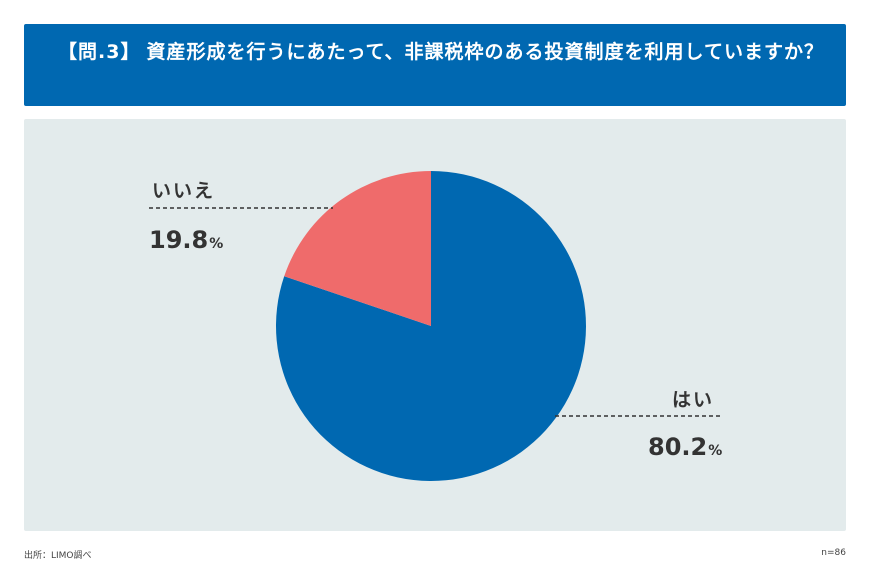 Image resolution: width=870 pixels, height=580 pixels. I want to click on question-title: 【問.3】 資産形成を行うにあたって、非課税枠のある投資制度を利用していますか？, so click(443, 52).